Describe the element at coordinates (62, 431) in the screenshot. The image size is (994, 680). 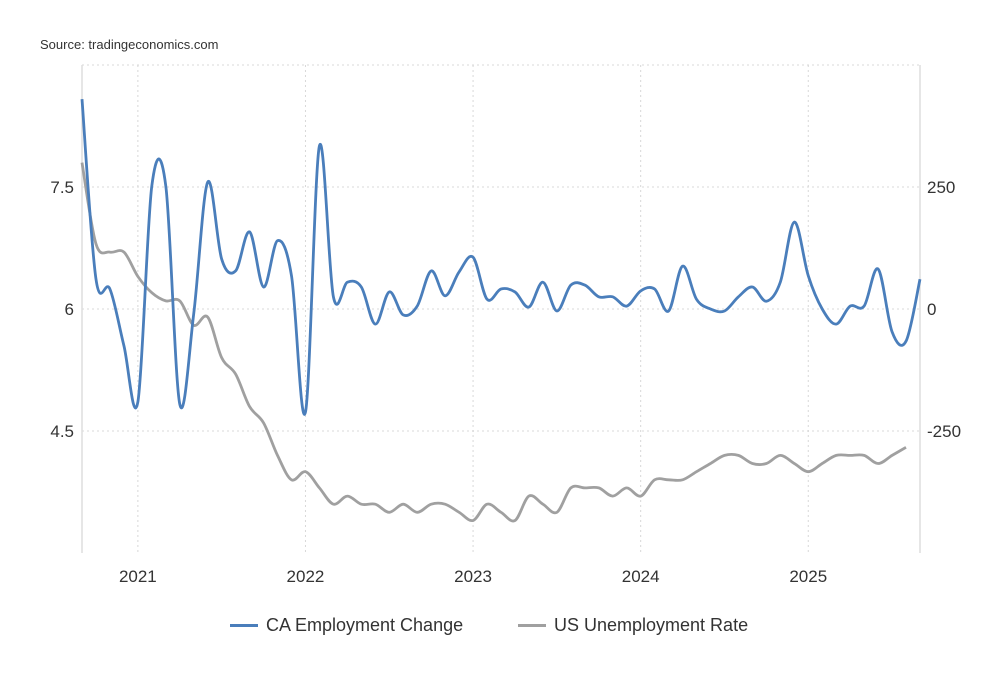
I see `left-tick-label: 4.5` at that location.